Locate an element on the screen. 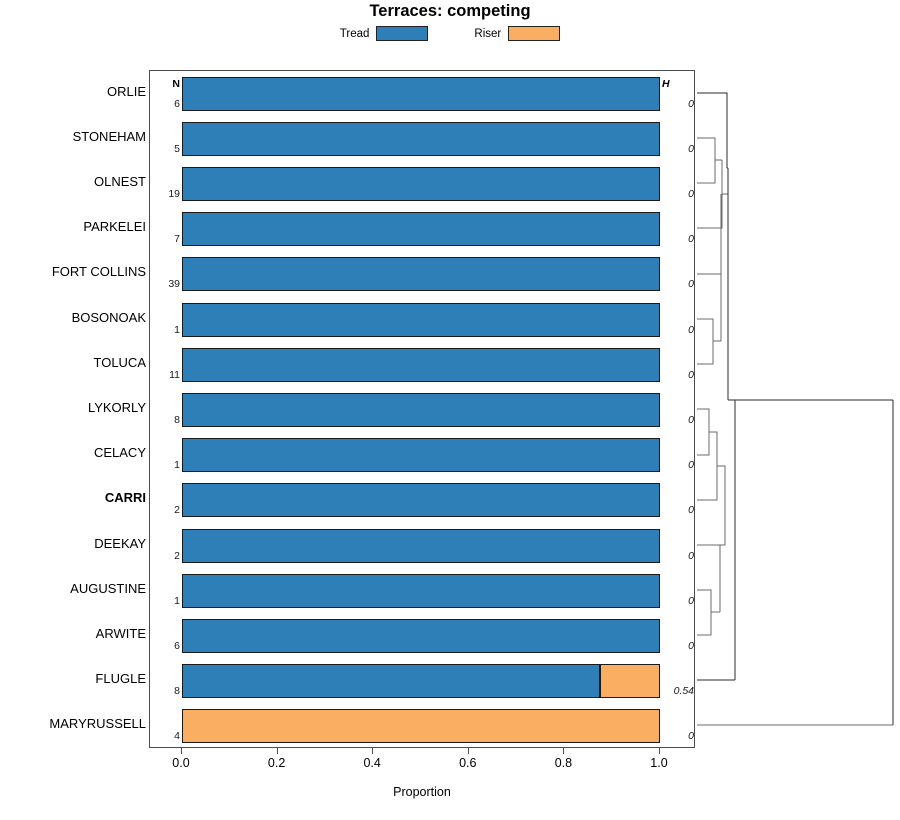 The height and width of the screenshot is (820, 900). legend-item-tread: Tread is located at coordinates (384, 33).